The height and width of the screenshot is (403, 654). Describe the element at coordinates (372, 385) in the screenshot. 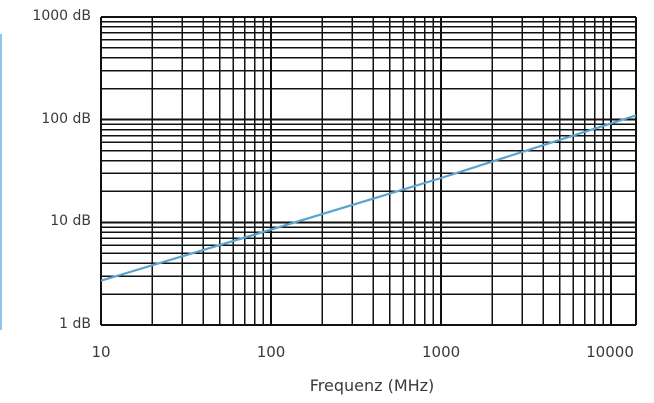

I see `x-axis-label: Frequenz (MHz)` at that location.